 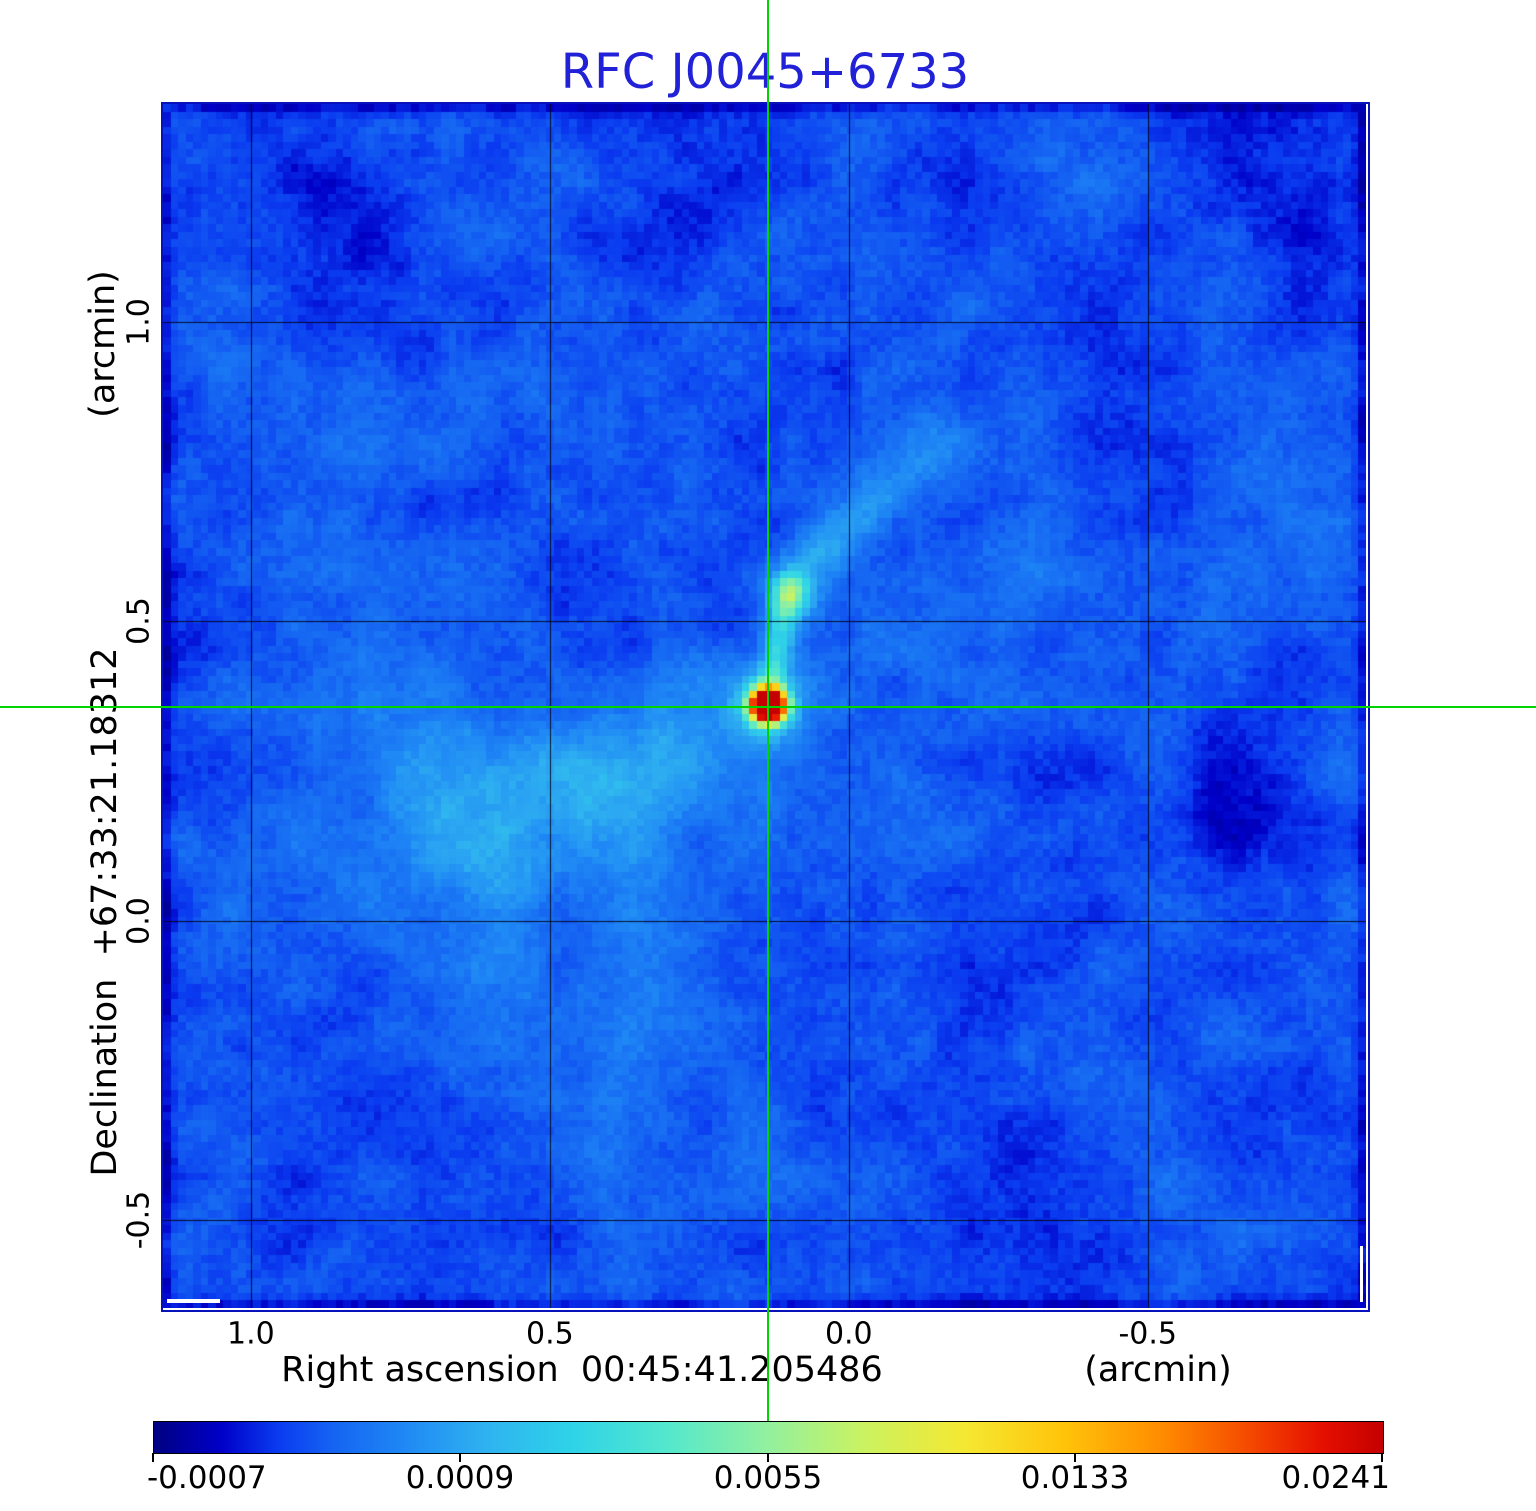 I want to click on page-title: RFC J0045+6733, so click(x=765, y=72).